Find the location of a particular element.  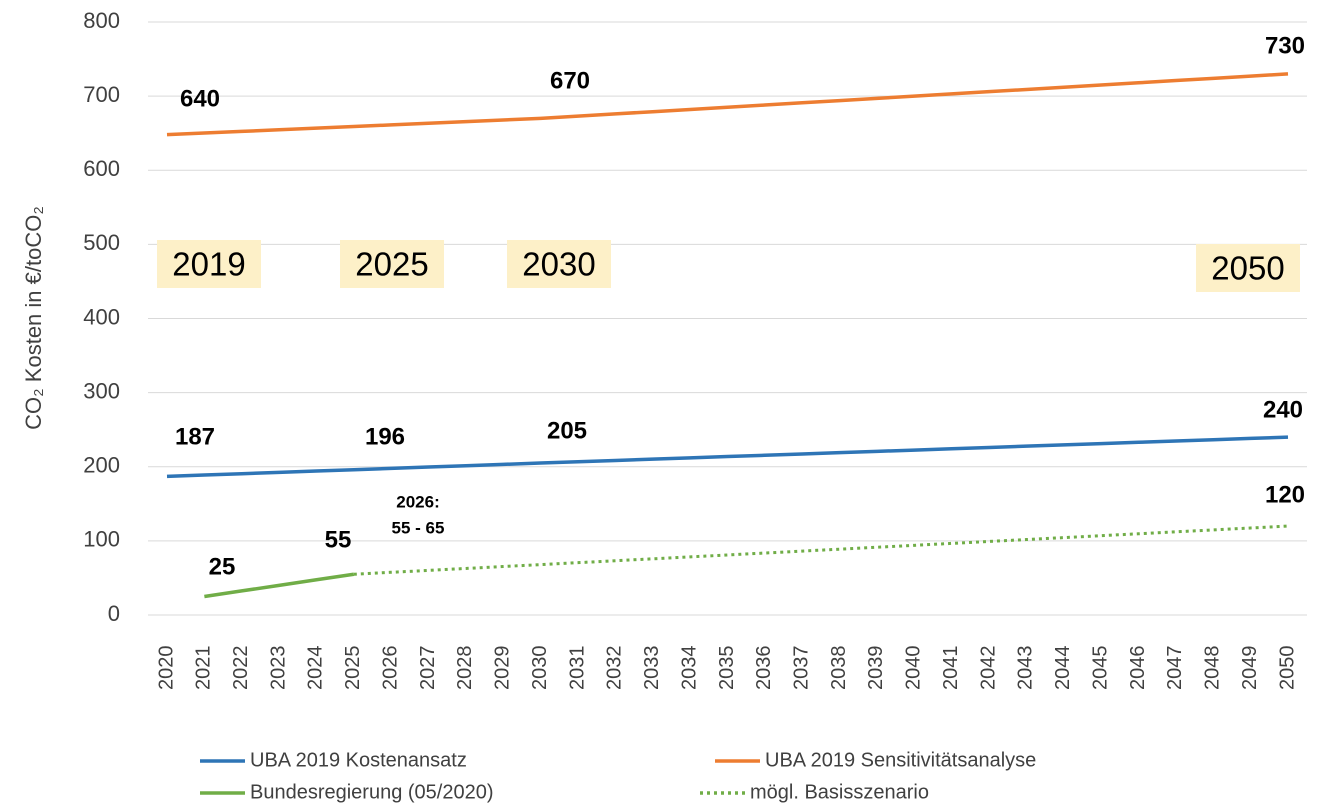

year-box-label: 2030 is located at coordinates (558, 264).